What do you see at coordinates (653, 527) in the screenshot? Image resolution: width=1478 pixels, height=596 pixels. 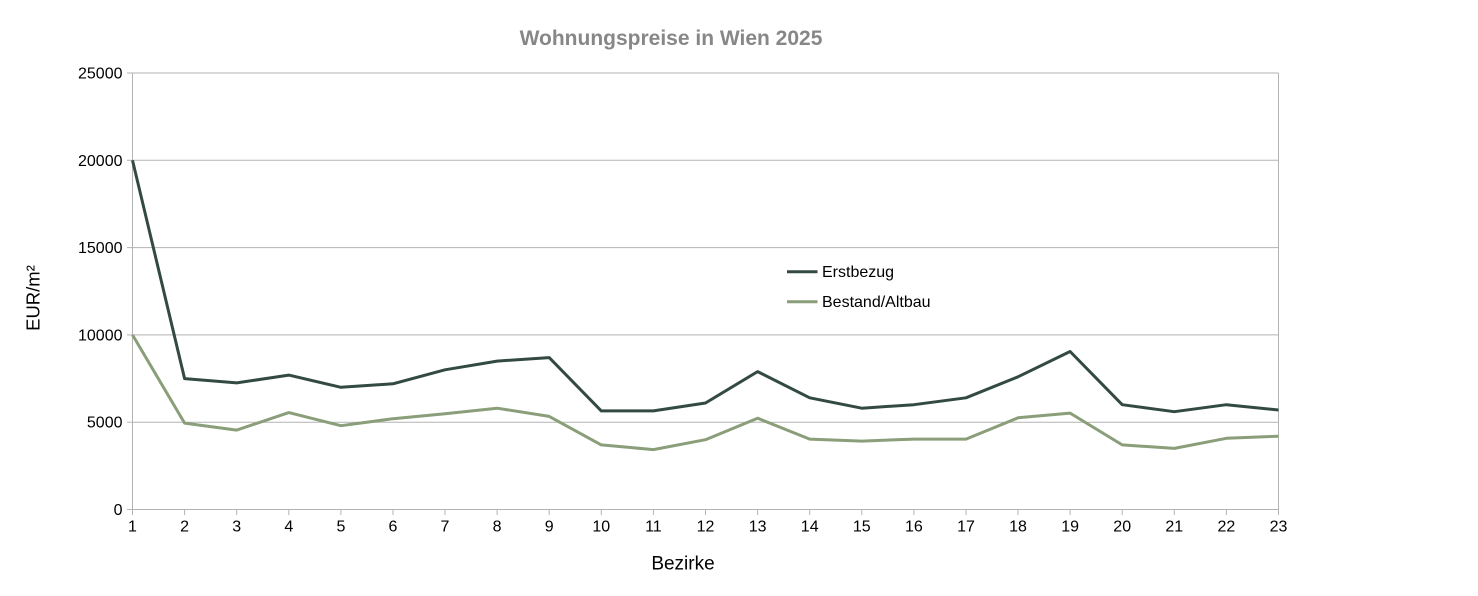 I see `svg-text: 11` at bounding box center [653, 527].